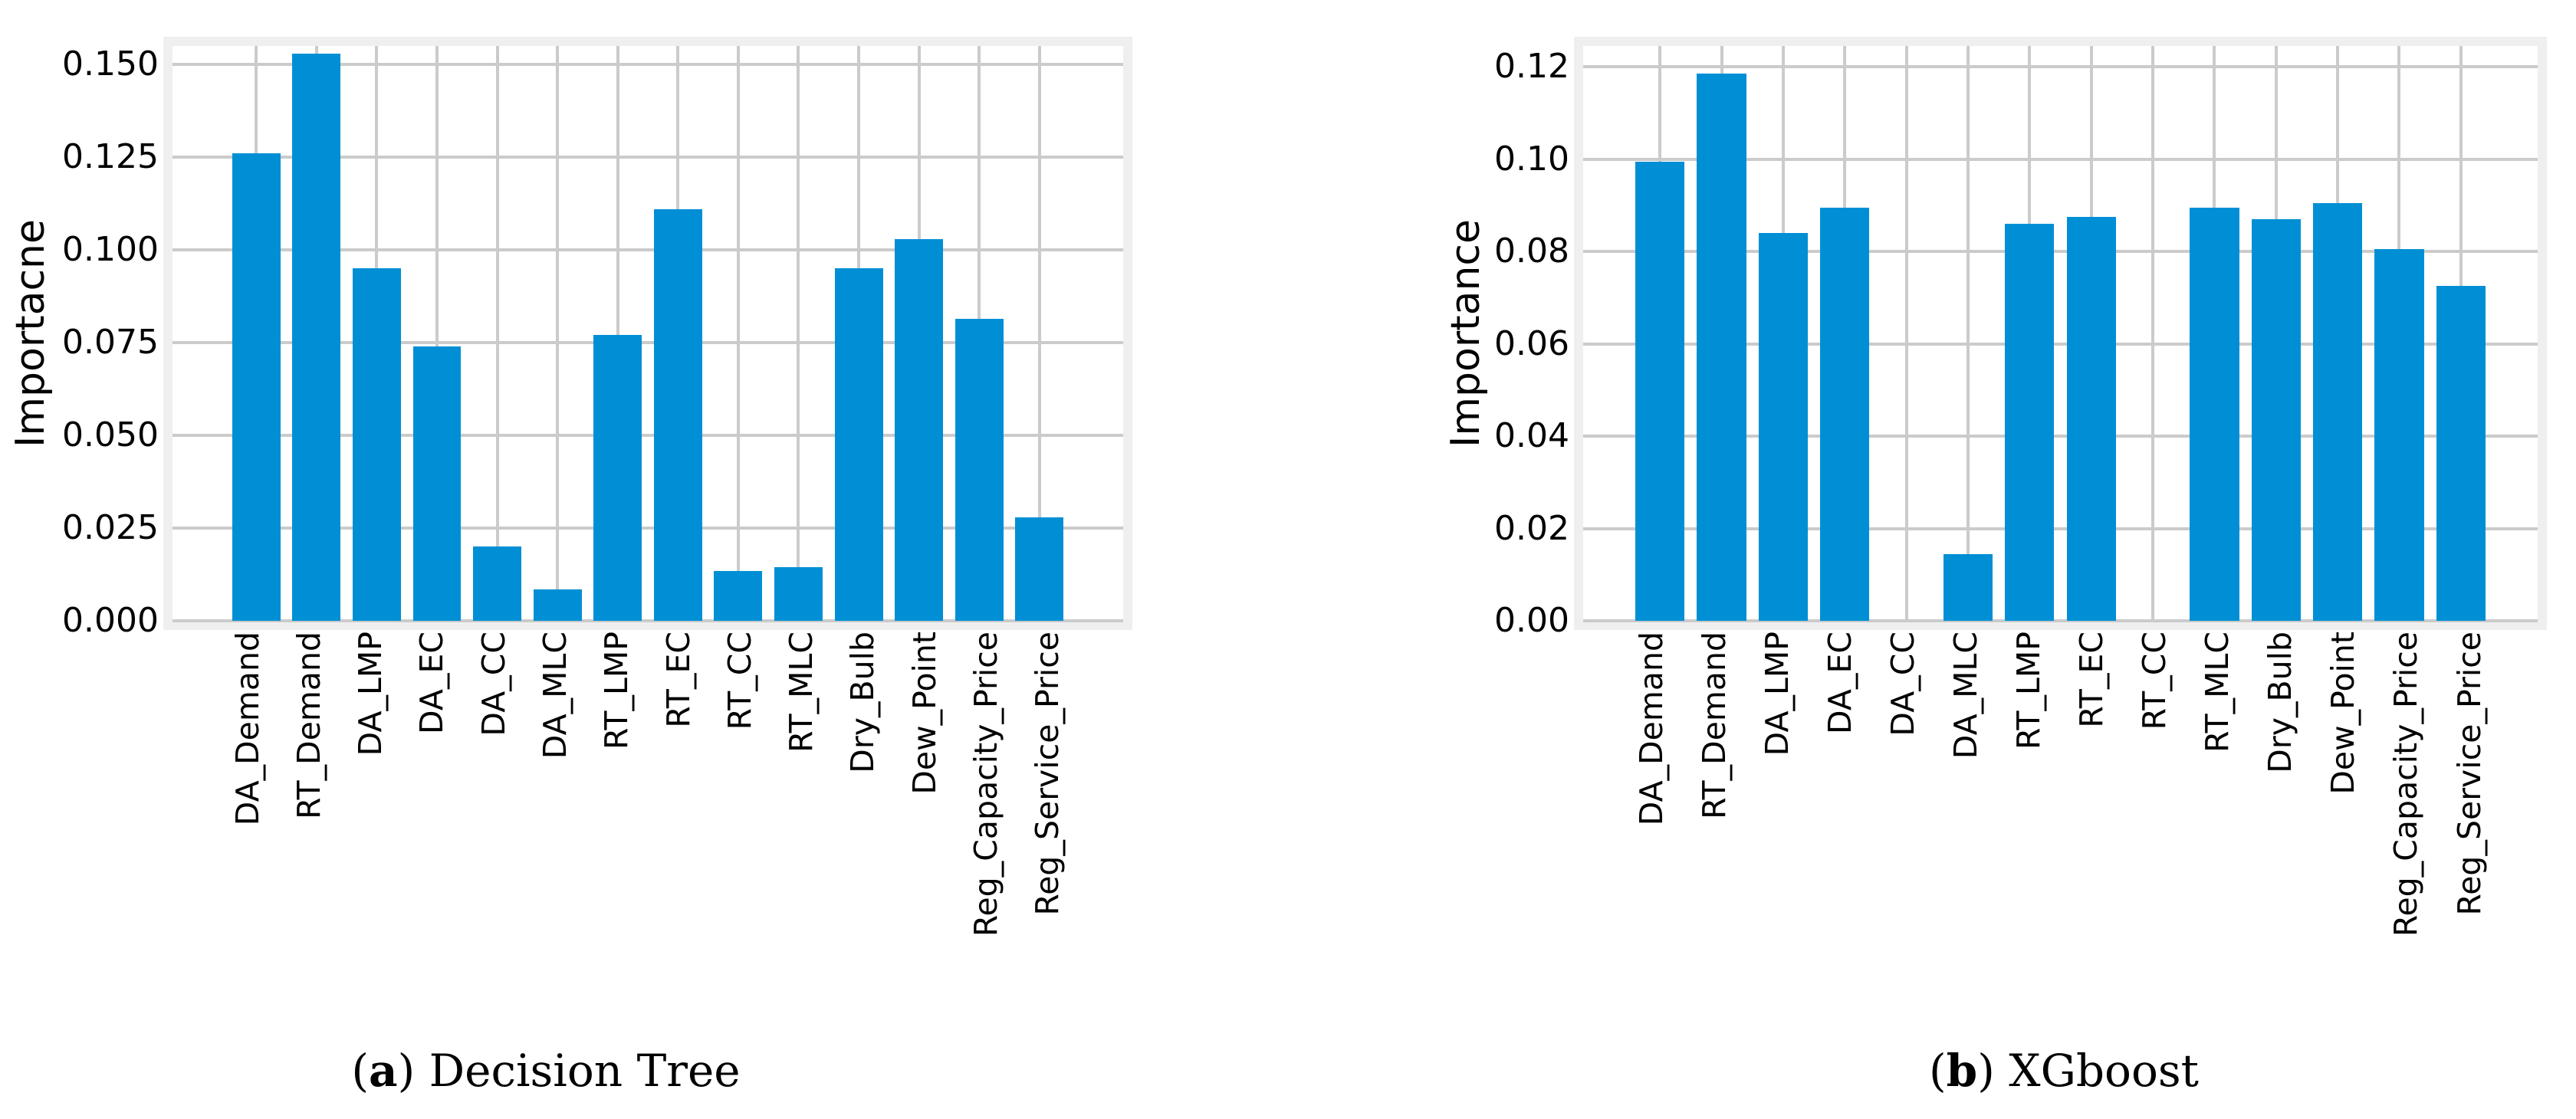  What do you see at coordinates (986, 785) in the screenshot?
I see `x-tick-label: Reg_Capacity_Price` at bounding box center [986, 785].